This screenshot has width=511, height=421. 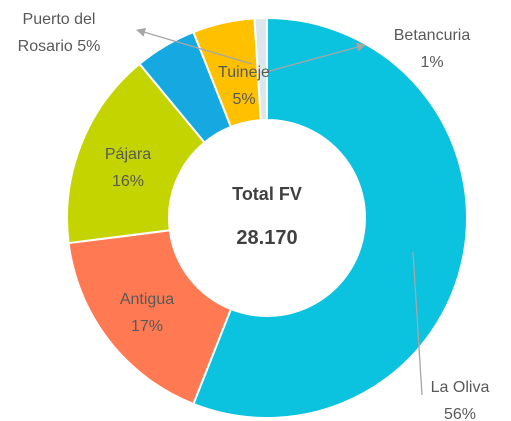 I want to click on center-title: Total FV, so click(x=267, y=194).